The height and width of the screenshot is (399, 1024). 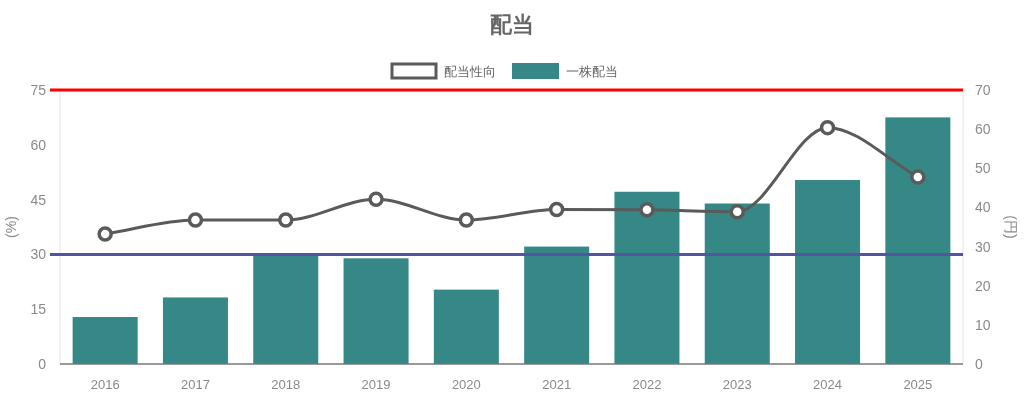 What do you see at coordinates (11, 227) in the screenshot?
I see `y-axis-title: (%)` at bounding box center [11, 227].